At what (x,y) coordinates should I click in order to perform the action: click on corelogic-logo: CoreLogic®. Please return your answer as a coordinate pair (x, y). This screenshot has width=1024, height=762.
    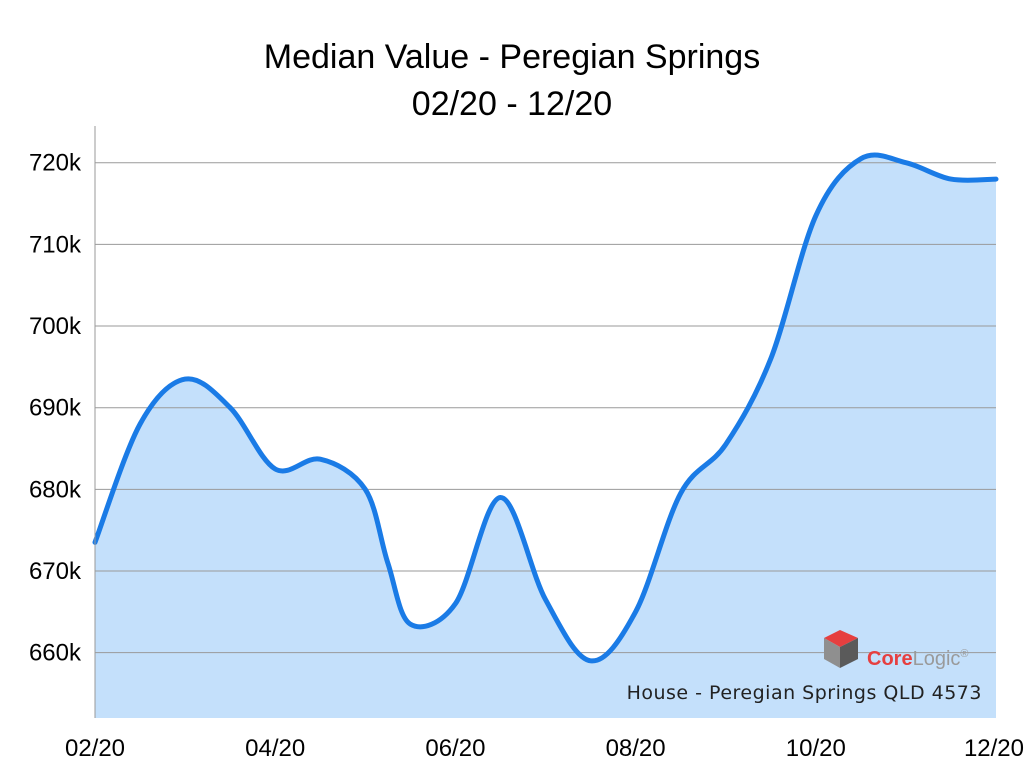
    Looking at the image, I should click on (896, 650).